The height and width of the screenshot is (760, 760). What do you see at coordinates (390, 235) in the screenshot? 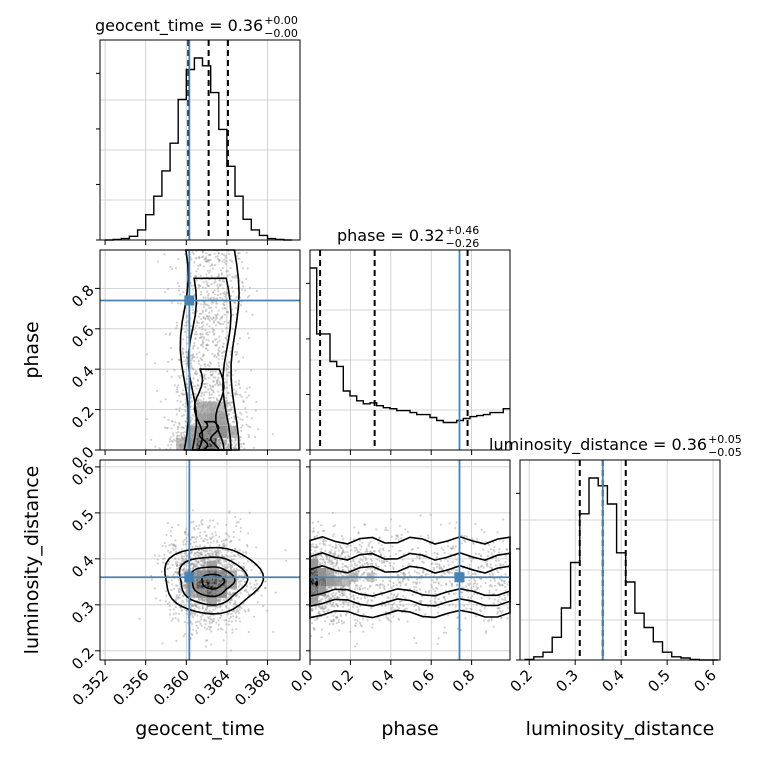
I see `title-phase: phase = 0.32` at bounding box center [390, 235].